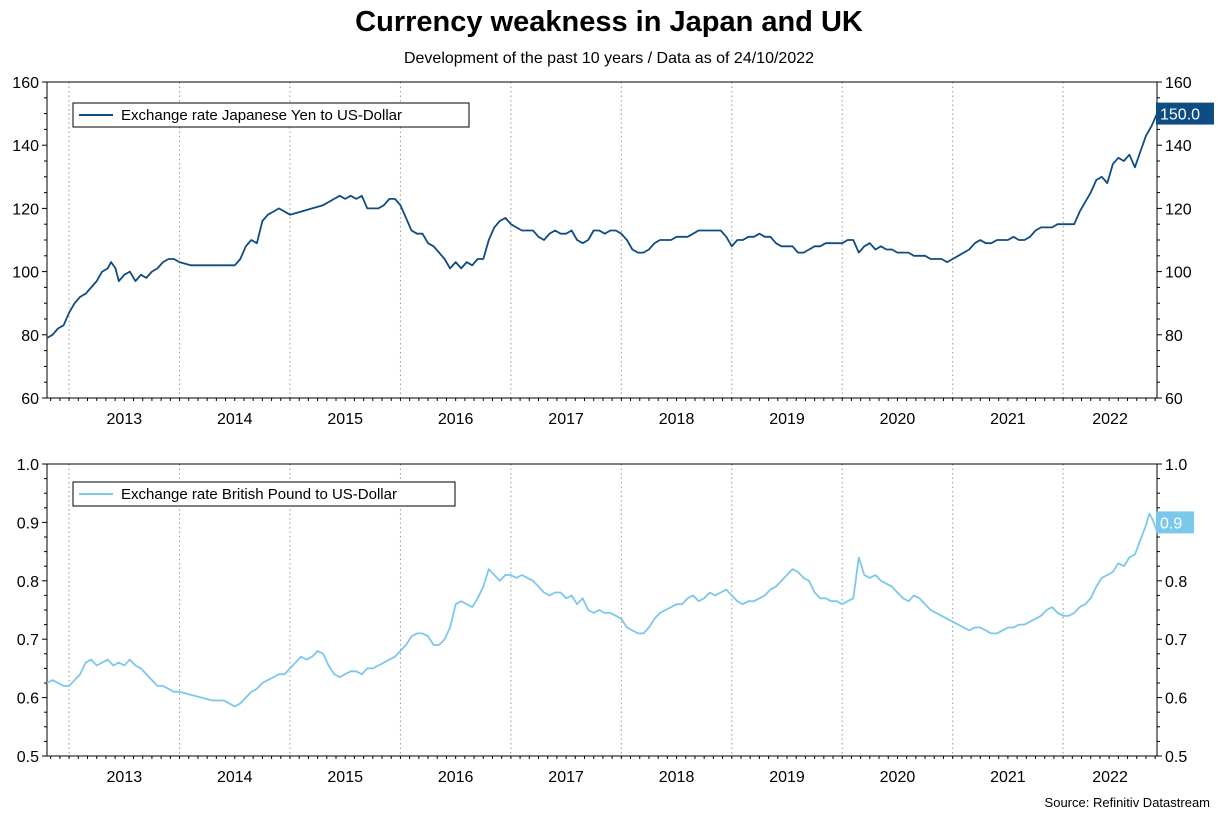  What do you see at coordinates (1178, 273) in the screenshot?
I see `y-tick-label-right: 100` at bounding box center [1178, 273].